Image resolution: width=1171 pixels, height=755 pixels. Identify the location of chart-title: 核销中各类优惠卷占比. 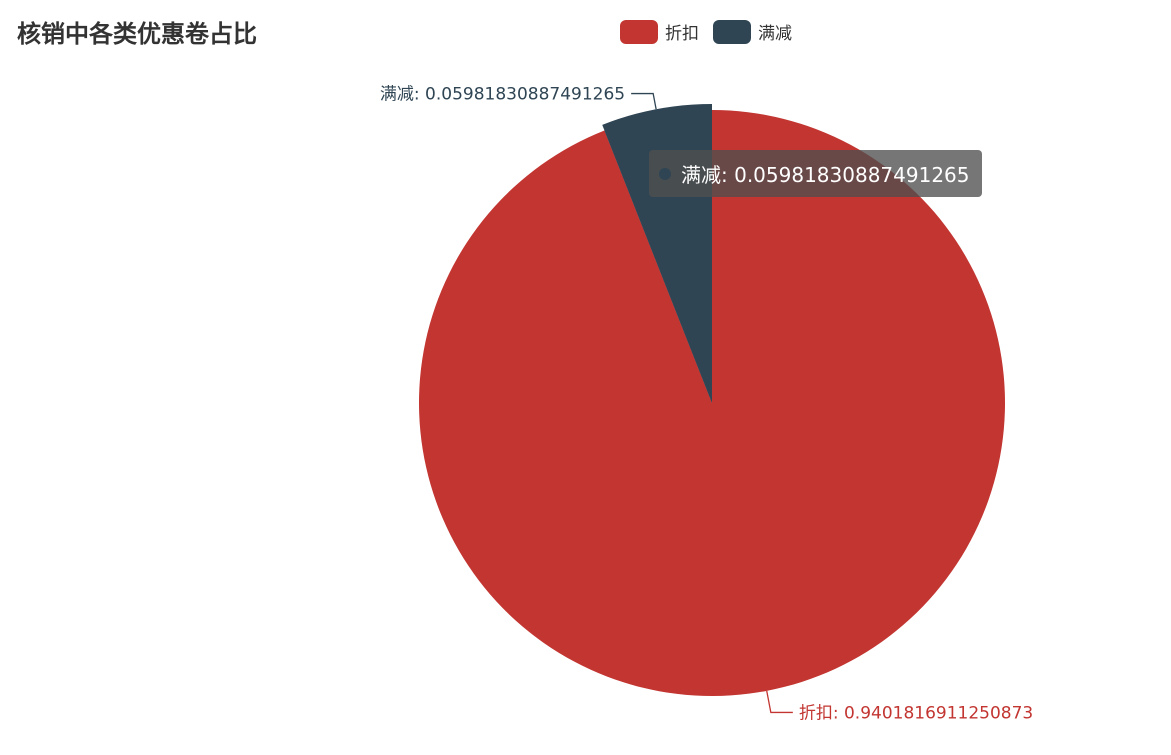
(137, 34).